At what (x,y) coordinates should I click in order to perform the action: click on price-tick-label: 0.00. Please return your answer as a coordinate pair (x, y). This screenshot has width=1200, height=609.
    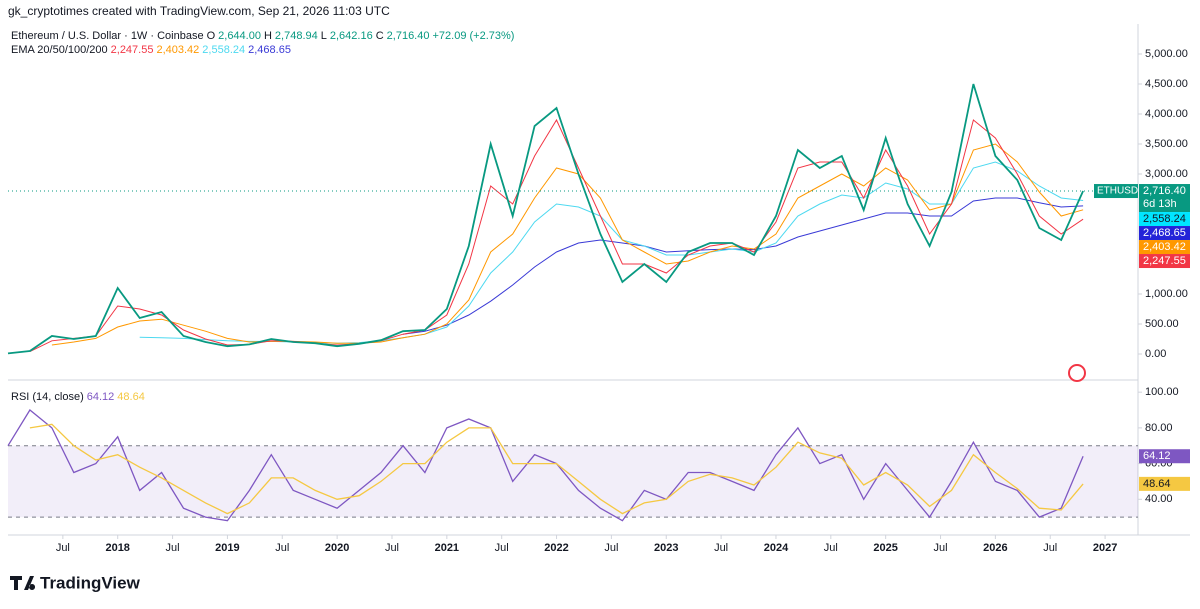
    Looking at the image, I should click on (1155, 354).